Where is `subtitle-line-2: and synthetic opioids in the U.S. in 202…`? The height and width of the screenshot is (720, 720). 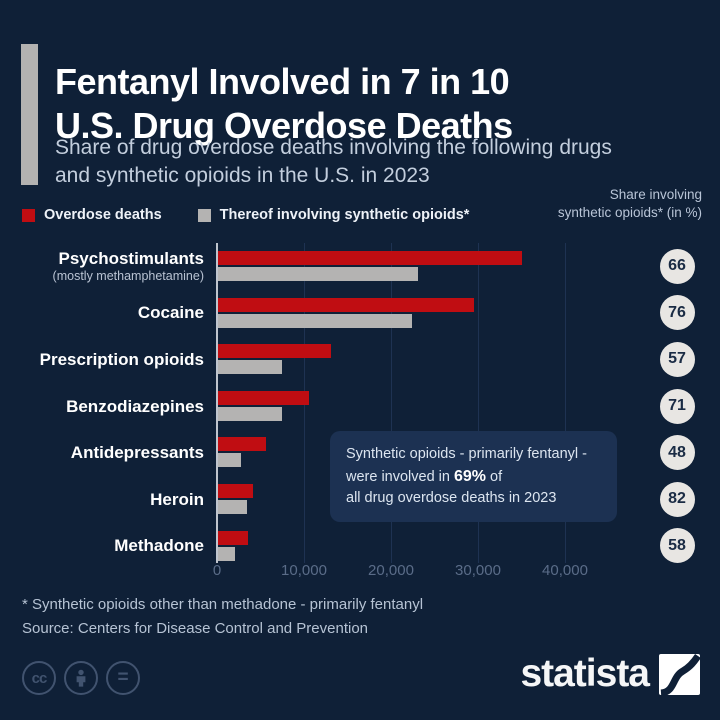
subtitle-line-2: and synthetic opioids in the U.S. in 202… is located at coordinates (242, 175).